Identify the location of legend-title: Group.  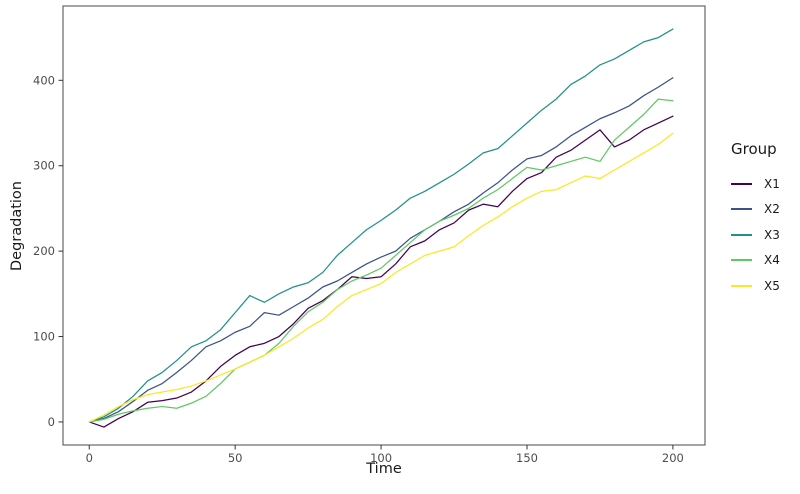
(754, 149).